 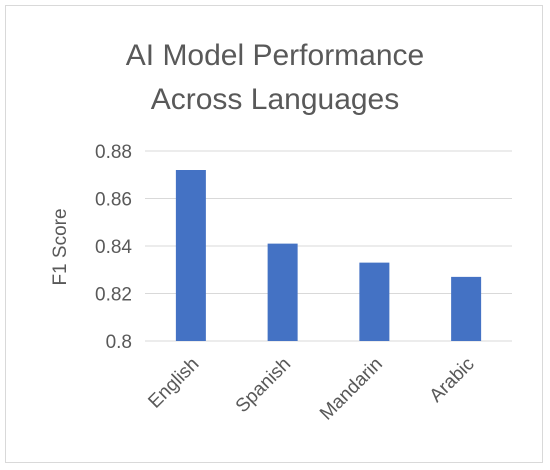 What do you see at coordinates (282, 292) in the screenshot?
I see `bar-spanish` at bounding box center [282, 292].